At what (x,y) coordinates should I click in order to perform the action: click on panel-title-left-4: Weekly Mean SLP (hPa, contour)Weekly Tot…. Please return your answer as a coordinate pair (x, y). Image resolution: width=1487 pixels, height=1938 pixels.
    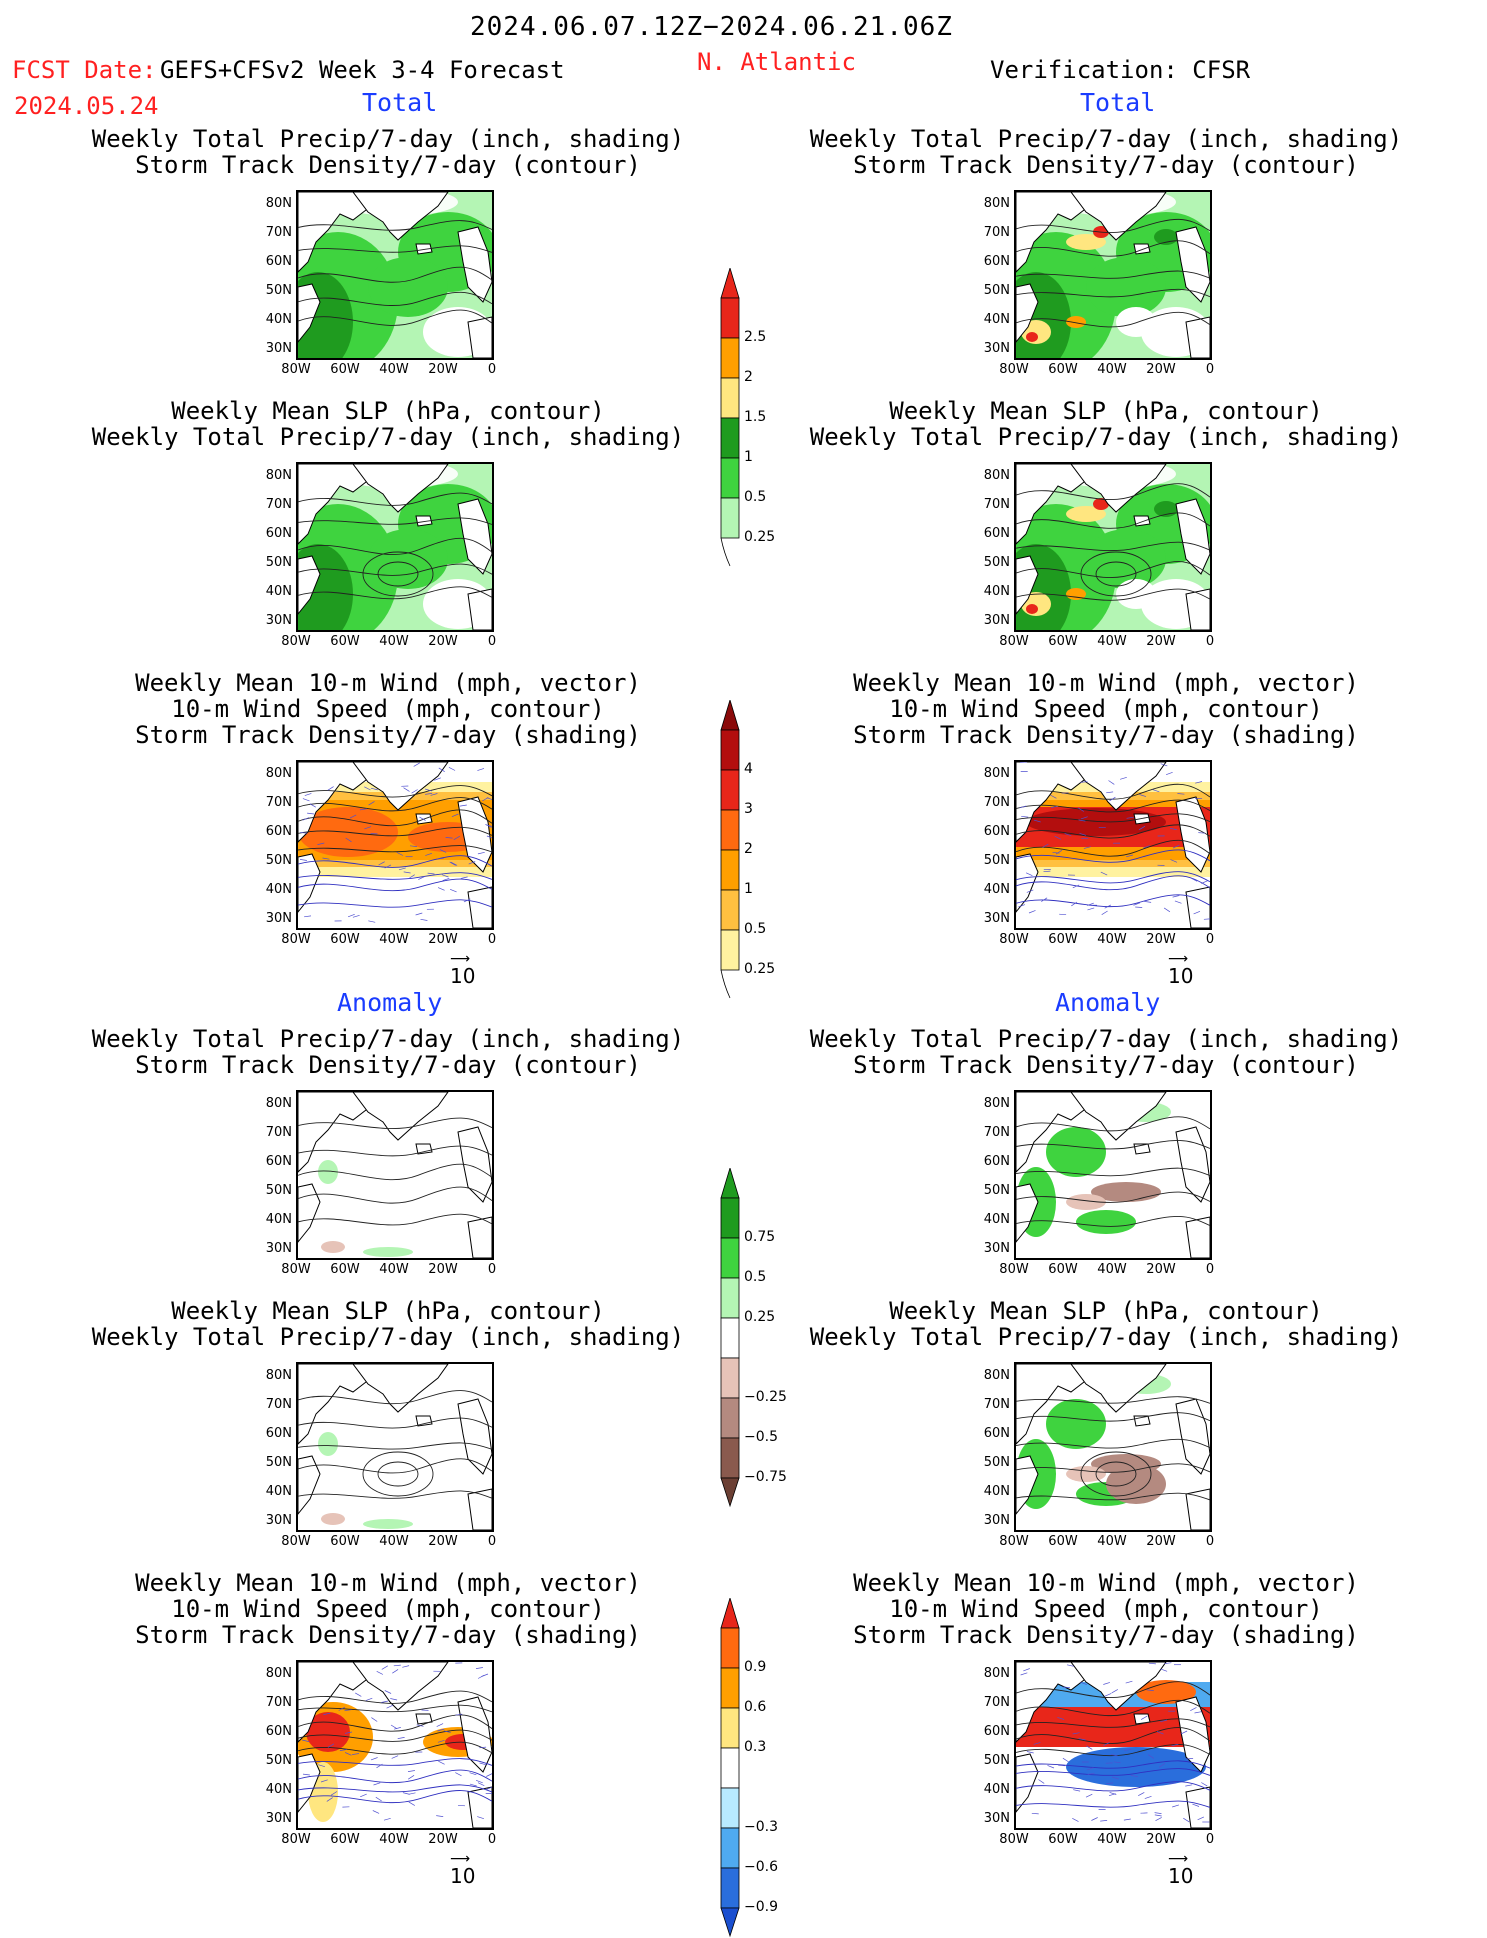
    Looking at the image, I should click on (388, 1324).